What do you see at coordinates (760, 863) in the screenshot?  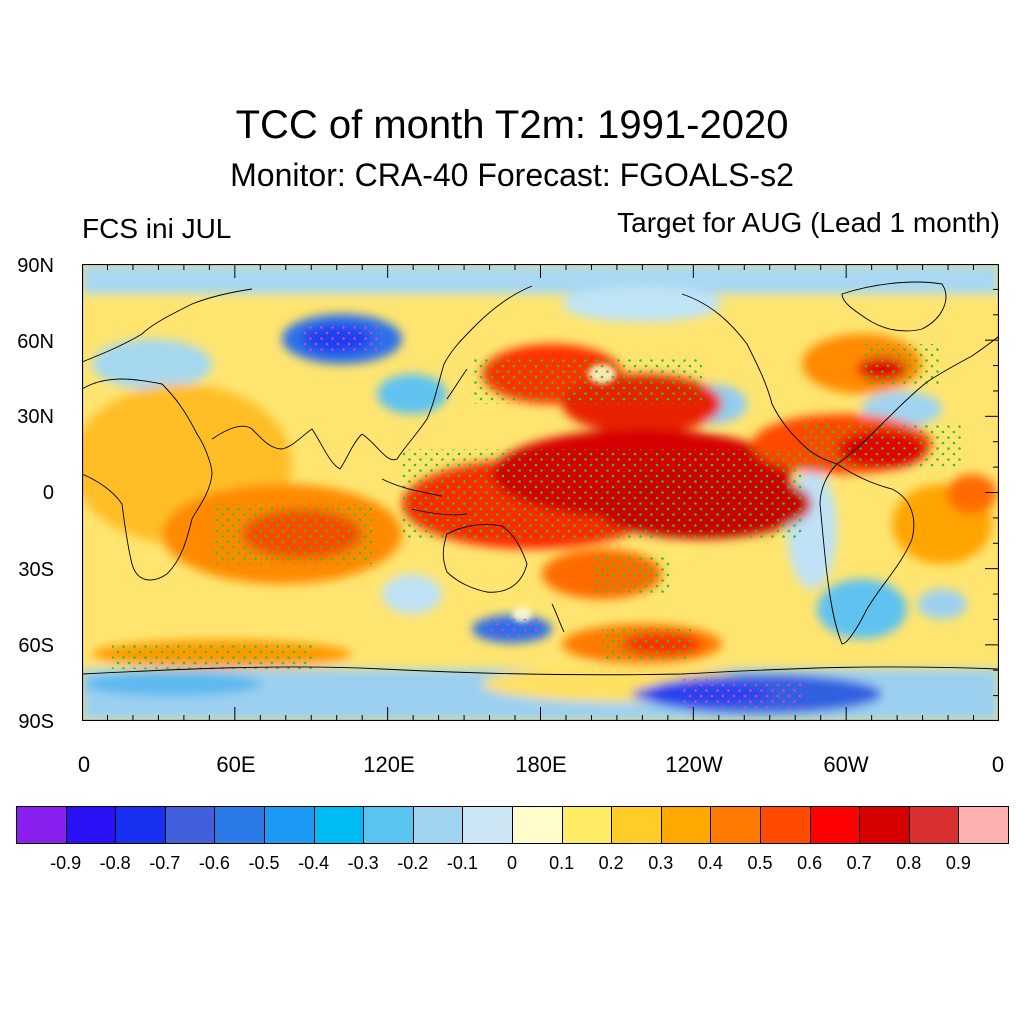 I see `colorbar-label: 0.5` at bounding box center [760, 863].